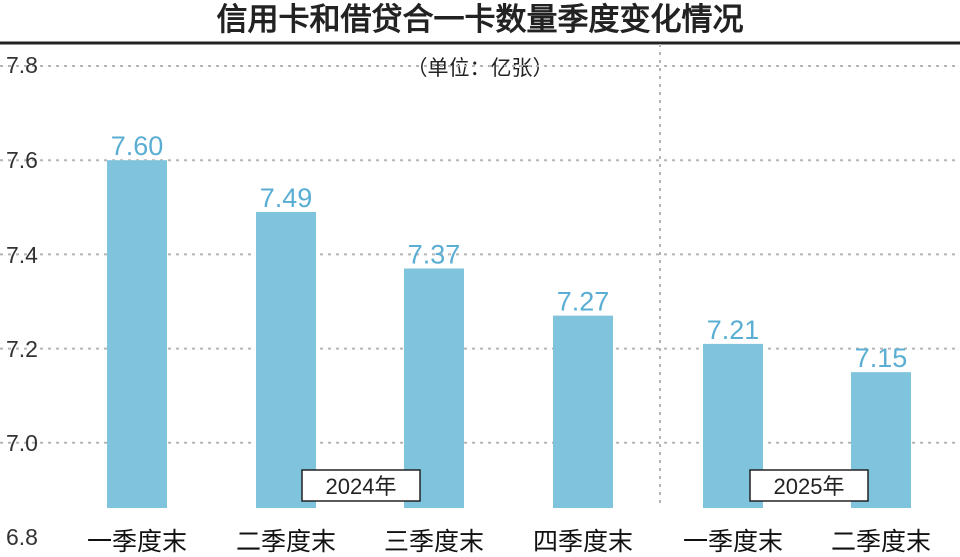 This screenshot has height=557, width=960. What do you see at coordinates (22, 537) in the screenshot?
I see `y-tick-label: 6.8` at bounding box center [22, 537].